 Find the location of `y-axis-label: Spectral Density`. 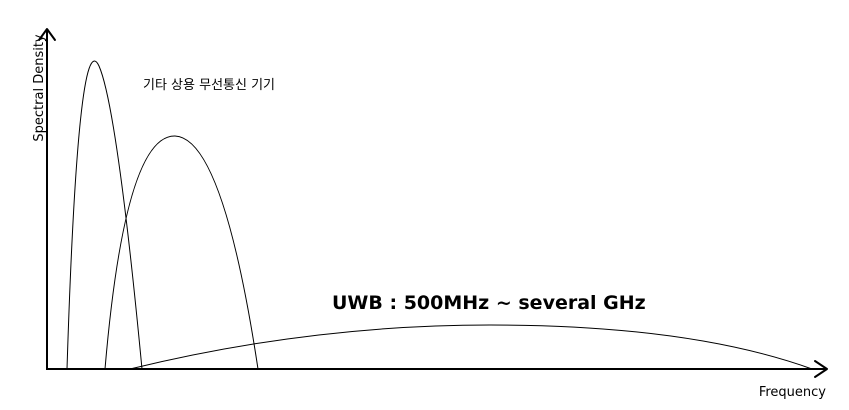

y-axis-label: Spectral Density is located at coordinates (39, 88).